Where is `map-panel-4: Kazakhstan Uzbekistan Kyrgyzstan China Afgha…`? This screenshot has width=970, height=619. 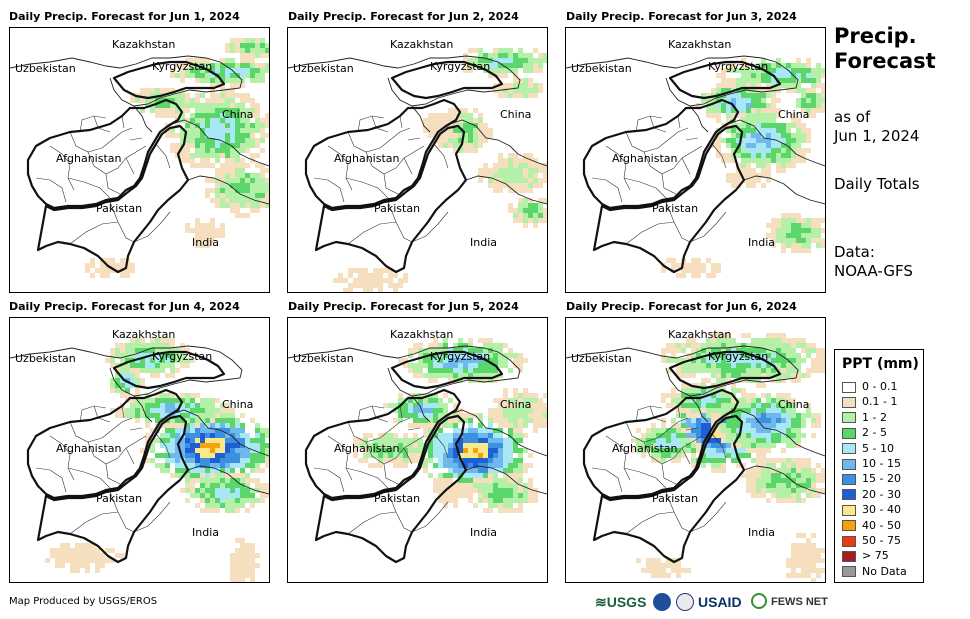
map-panel-4: Kazakhstan Uzbekistan Kyrgyzstan China Afgha… is located at coordinates (139, 450).